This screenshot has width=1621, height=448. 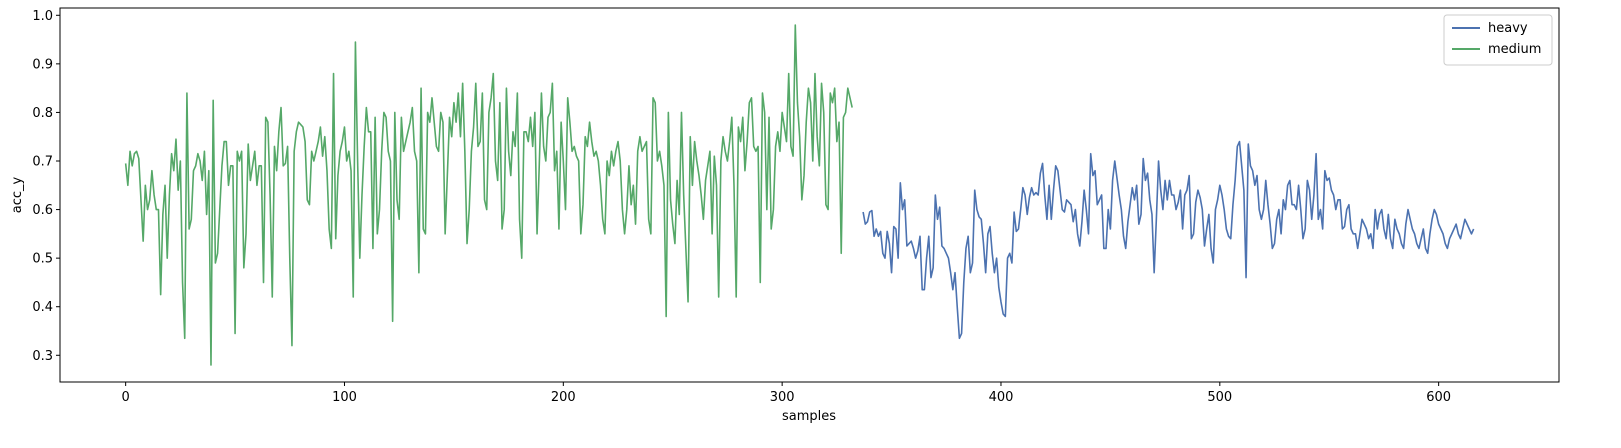 I want to click on y-axis-label: acc_y, so click(x=17, y=194).